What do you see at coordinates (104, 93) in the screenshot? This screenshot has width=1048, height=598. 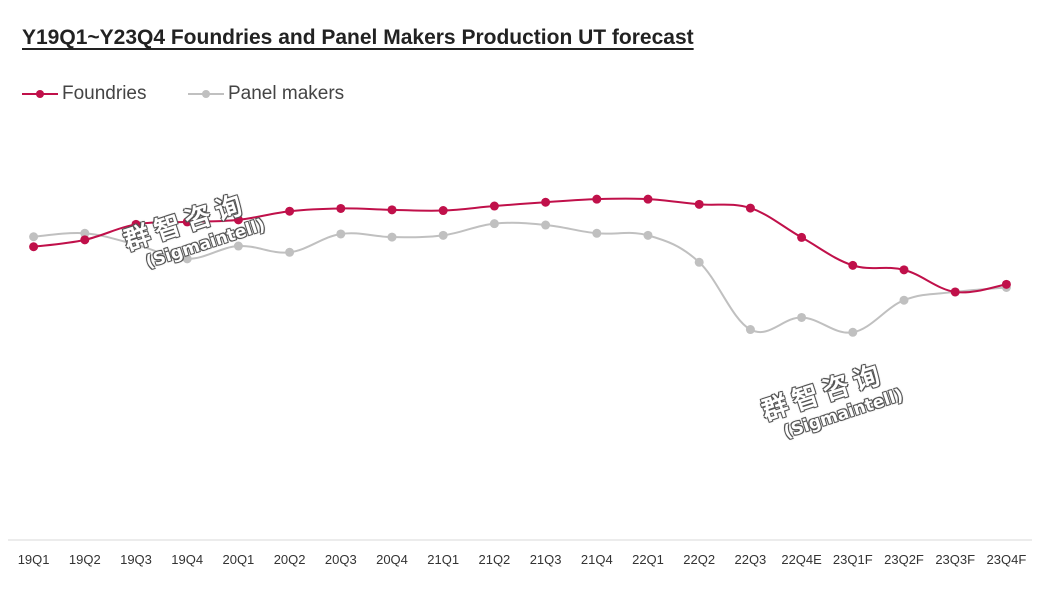 I see `legend-label-foundries: Foundries` at bounding box center [104, 93].